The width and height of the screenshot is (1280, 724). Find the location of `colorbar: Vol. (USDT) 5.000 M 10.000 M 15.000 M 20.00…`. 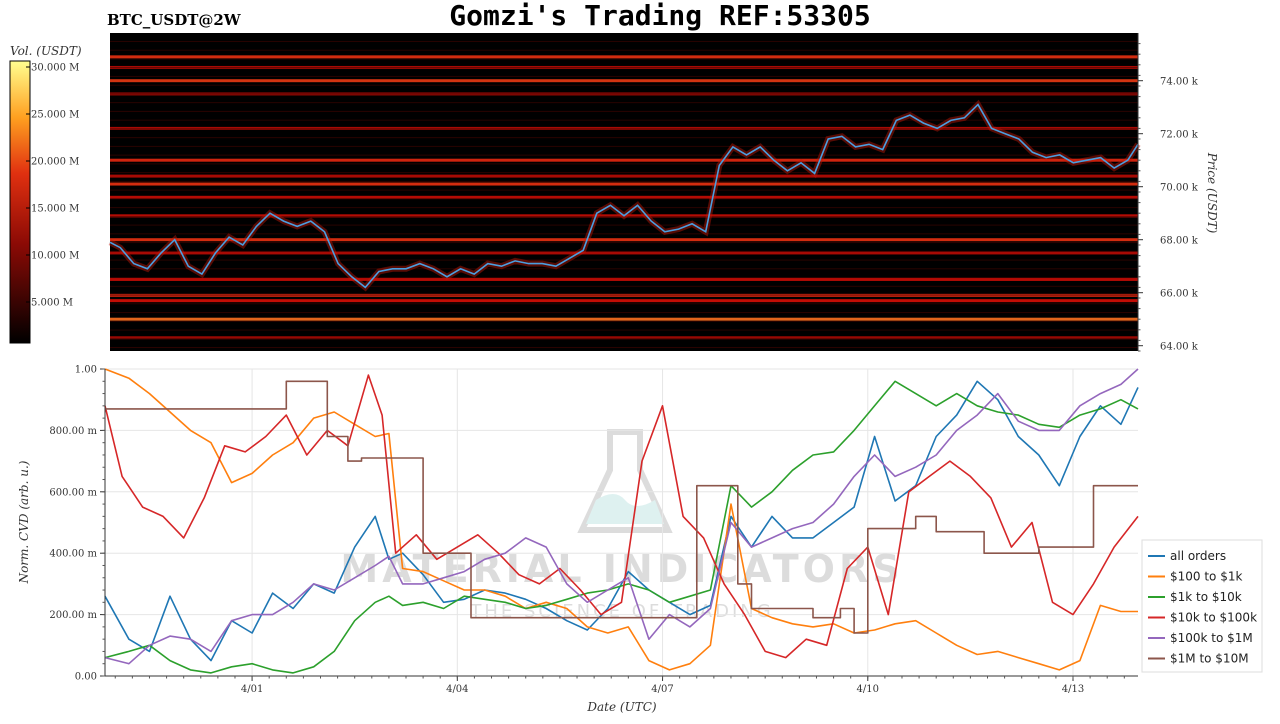

colorbar: Vol. (USDT) 5.000 M 10.000 M 15.000 M 20.00… is located at coordinates (45, 194).